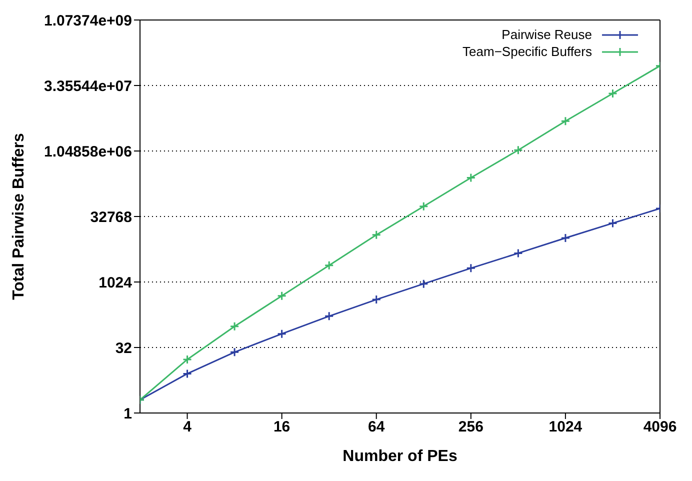  I want to click on legend-label: Team−Specific Buffers, so click(527, 51).